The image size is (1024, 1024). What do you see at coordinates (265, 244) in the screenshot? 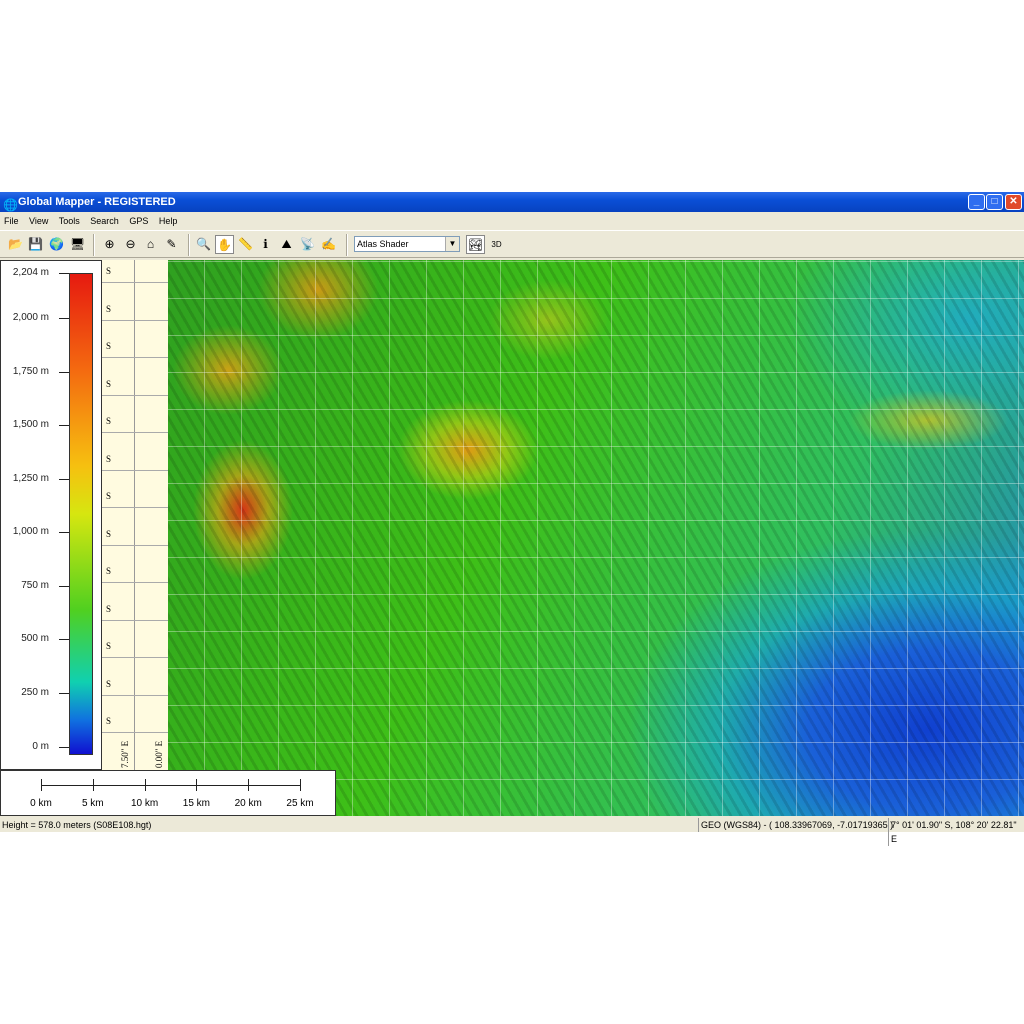
I see `feature-info-icon: ℹ` at bounding box center [265, 244].